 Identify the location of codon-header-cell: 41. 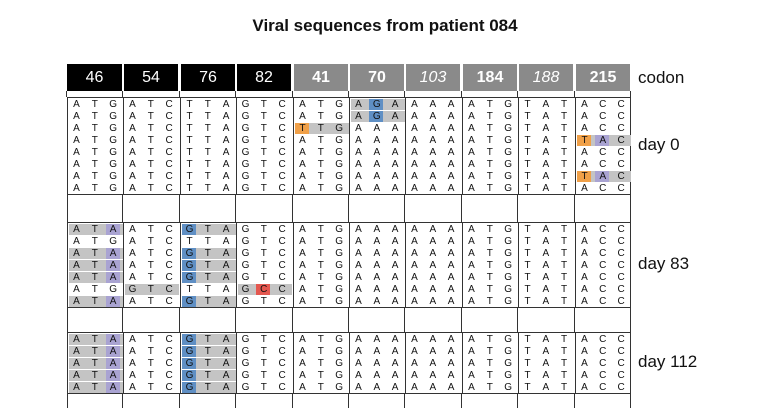
(321, 77).